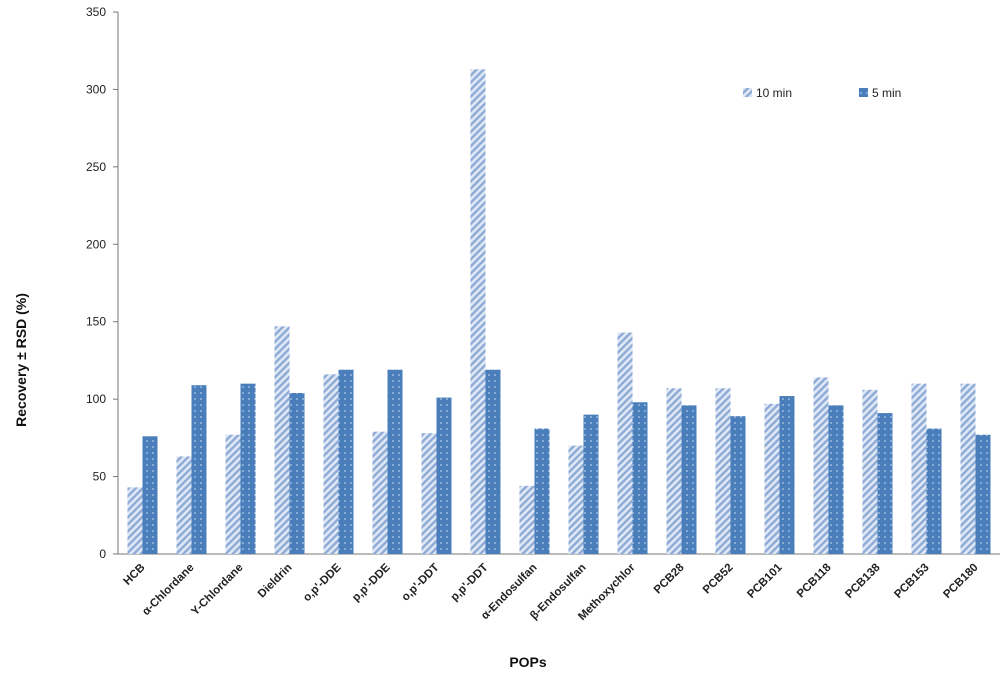  What do you see at coordinates (96, 89) in the screenshot?
I see `y-tick-label: 300` at bounding box center [96, 89].